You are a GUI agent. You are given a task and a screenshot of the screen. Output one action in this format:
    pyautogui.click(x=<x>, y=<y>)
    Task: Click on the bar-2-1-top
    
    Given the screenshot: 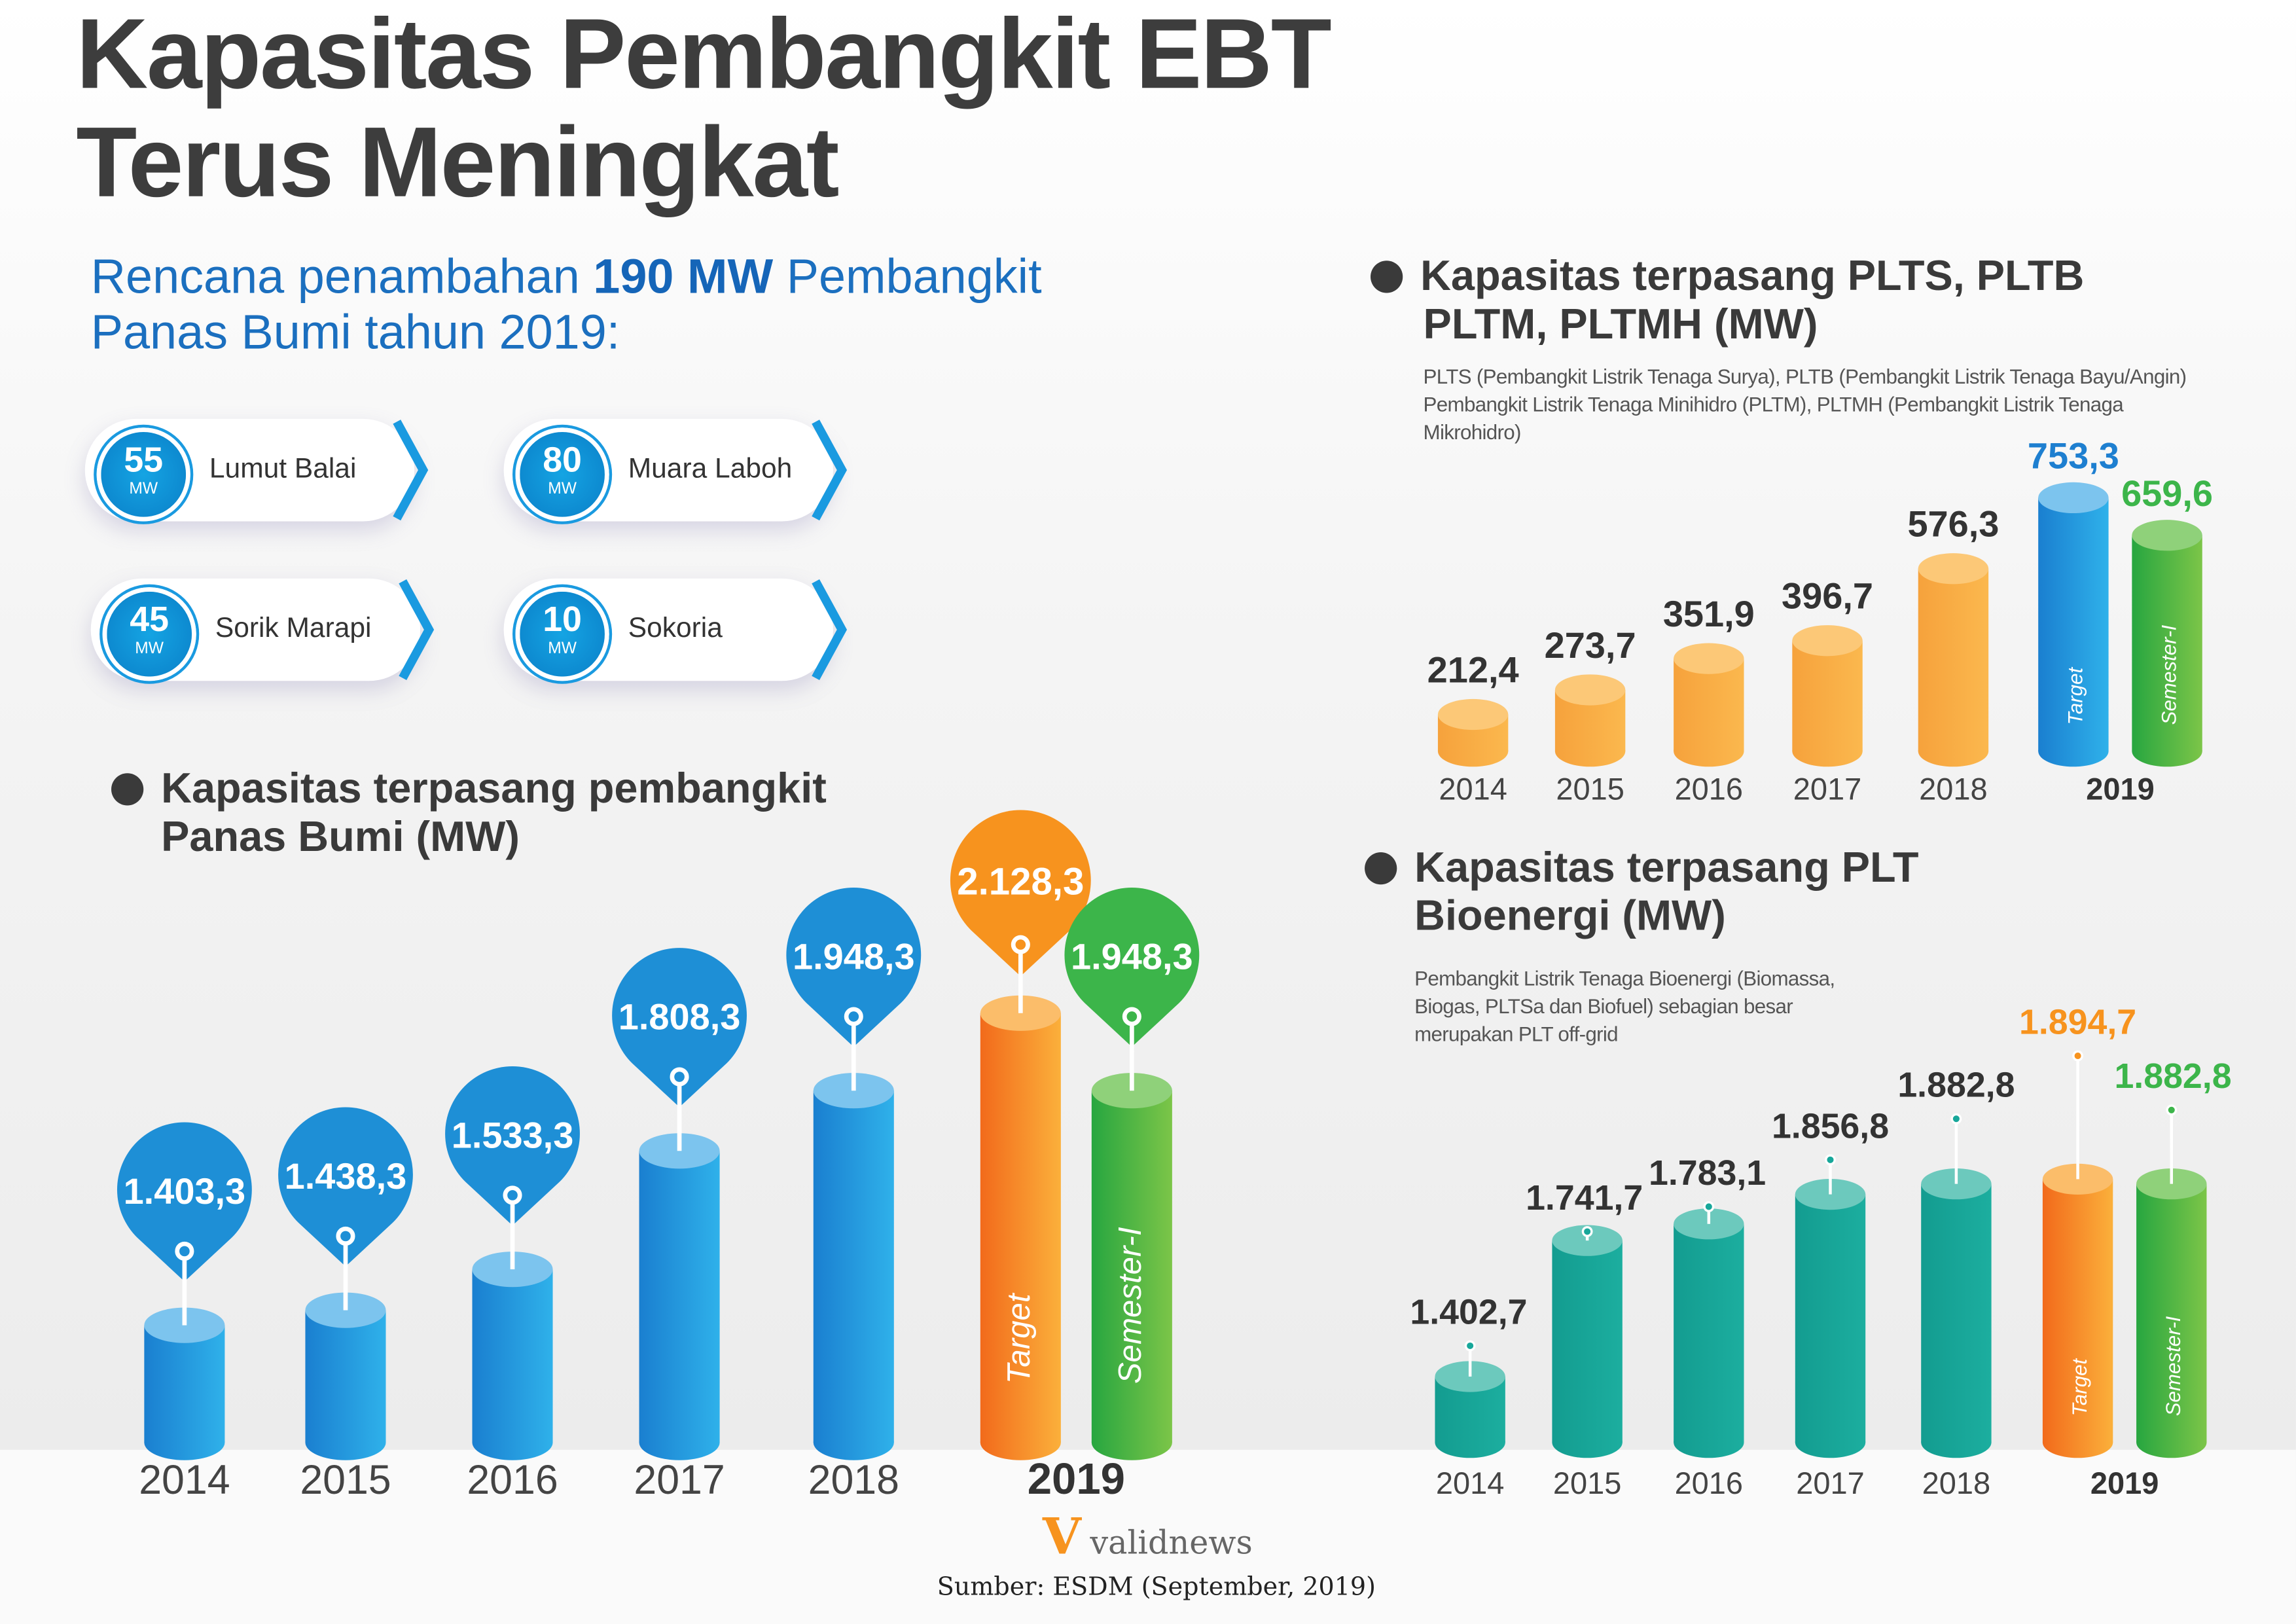 What is the action you would take?
    pyautogui.click(x=1587, y=1240)
    